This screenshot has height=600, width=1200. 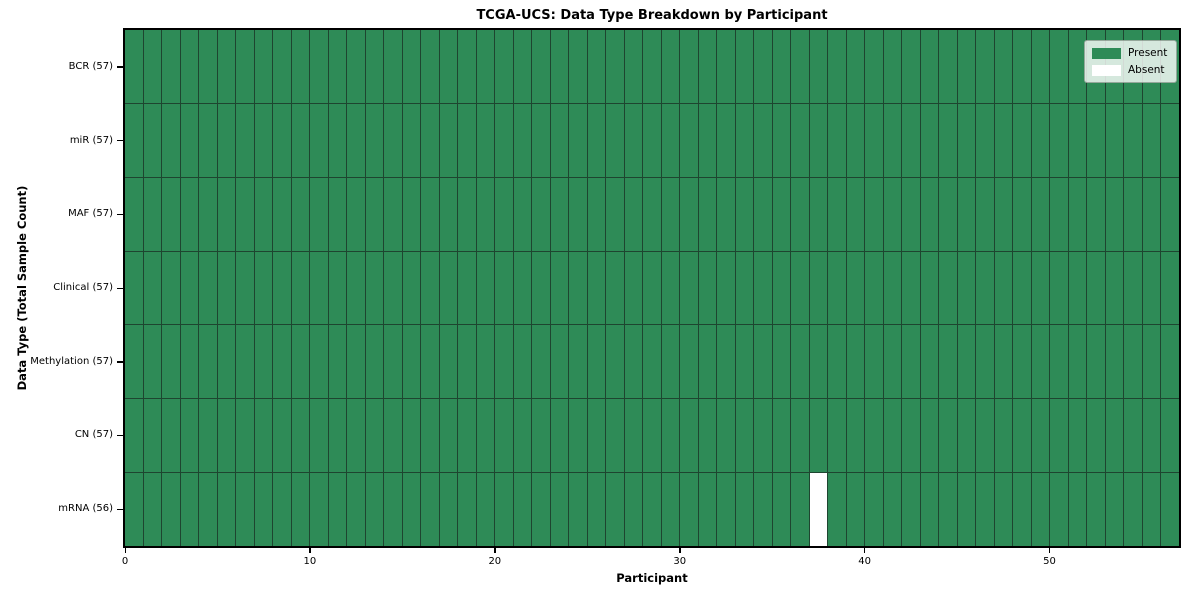 I want to click on x-tick-label: 10, so click(x=310, y=561).